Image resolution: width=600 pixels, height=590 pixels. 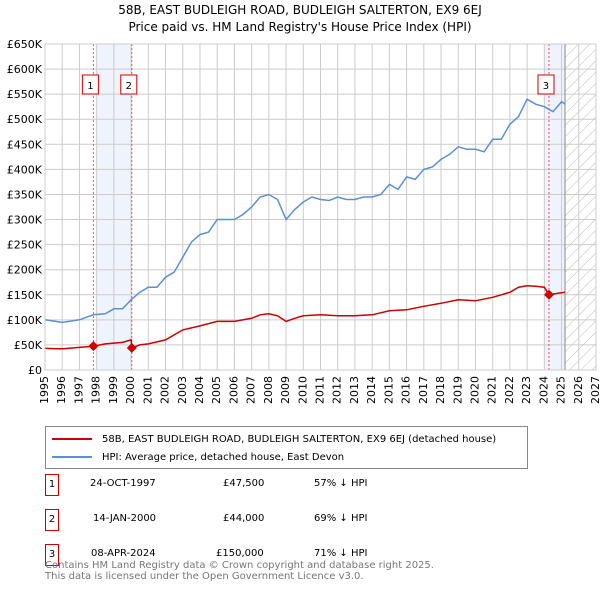 What do you see at coordinates (543, 390) in the screenshot?
I see `x-tick-label: 2024` at bounding box center [543, 390].